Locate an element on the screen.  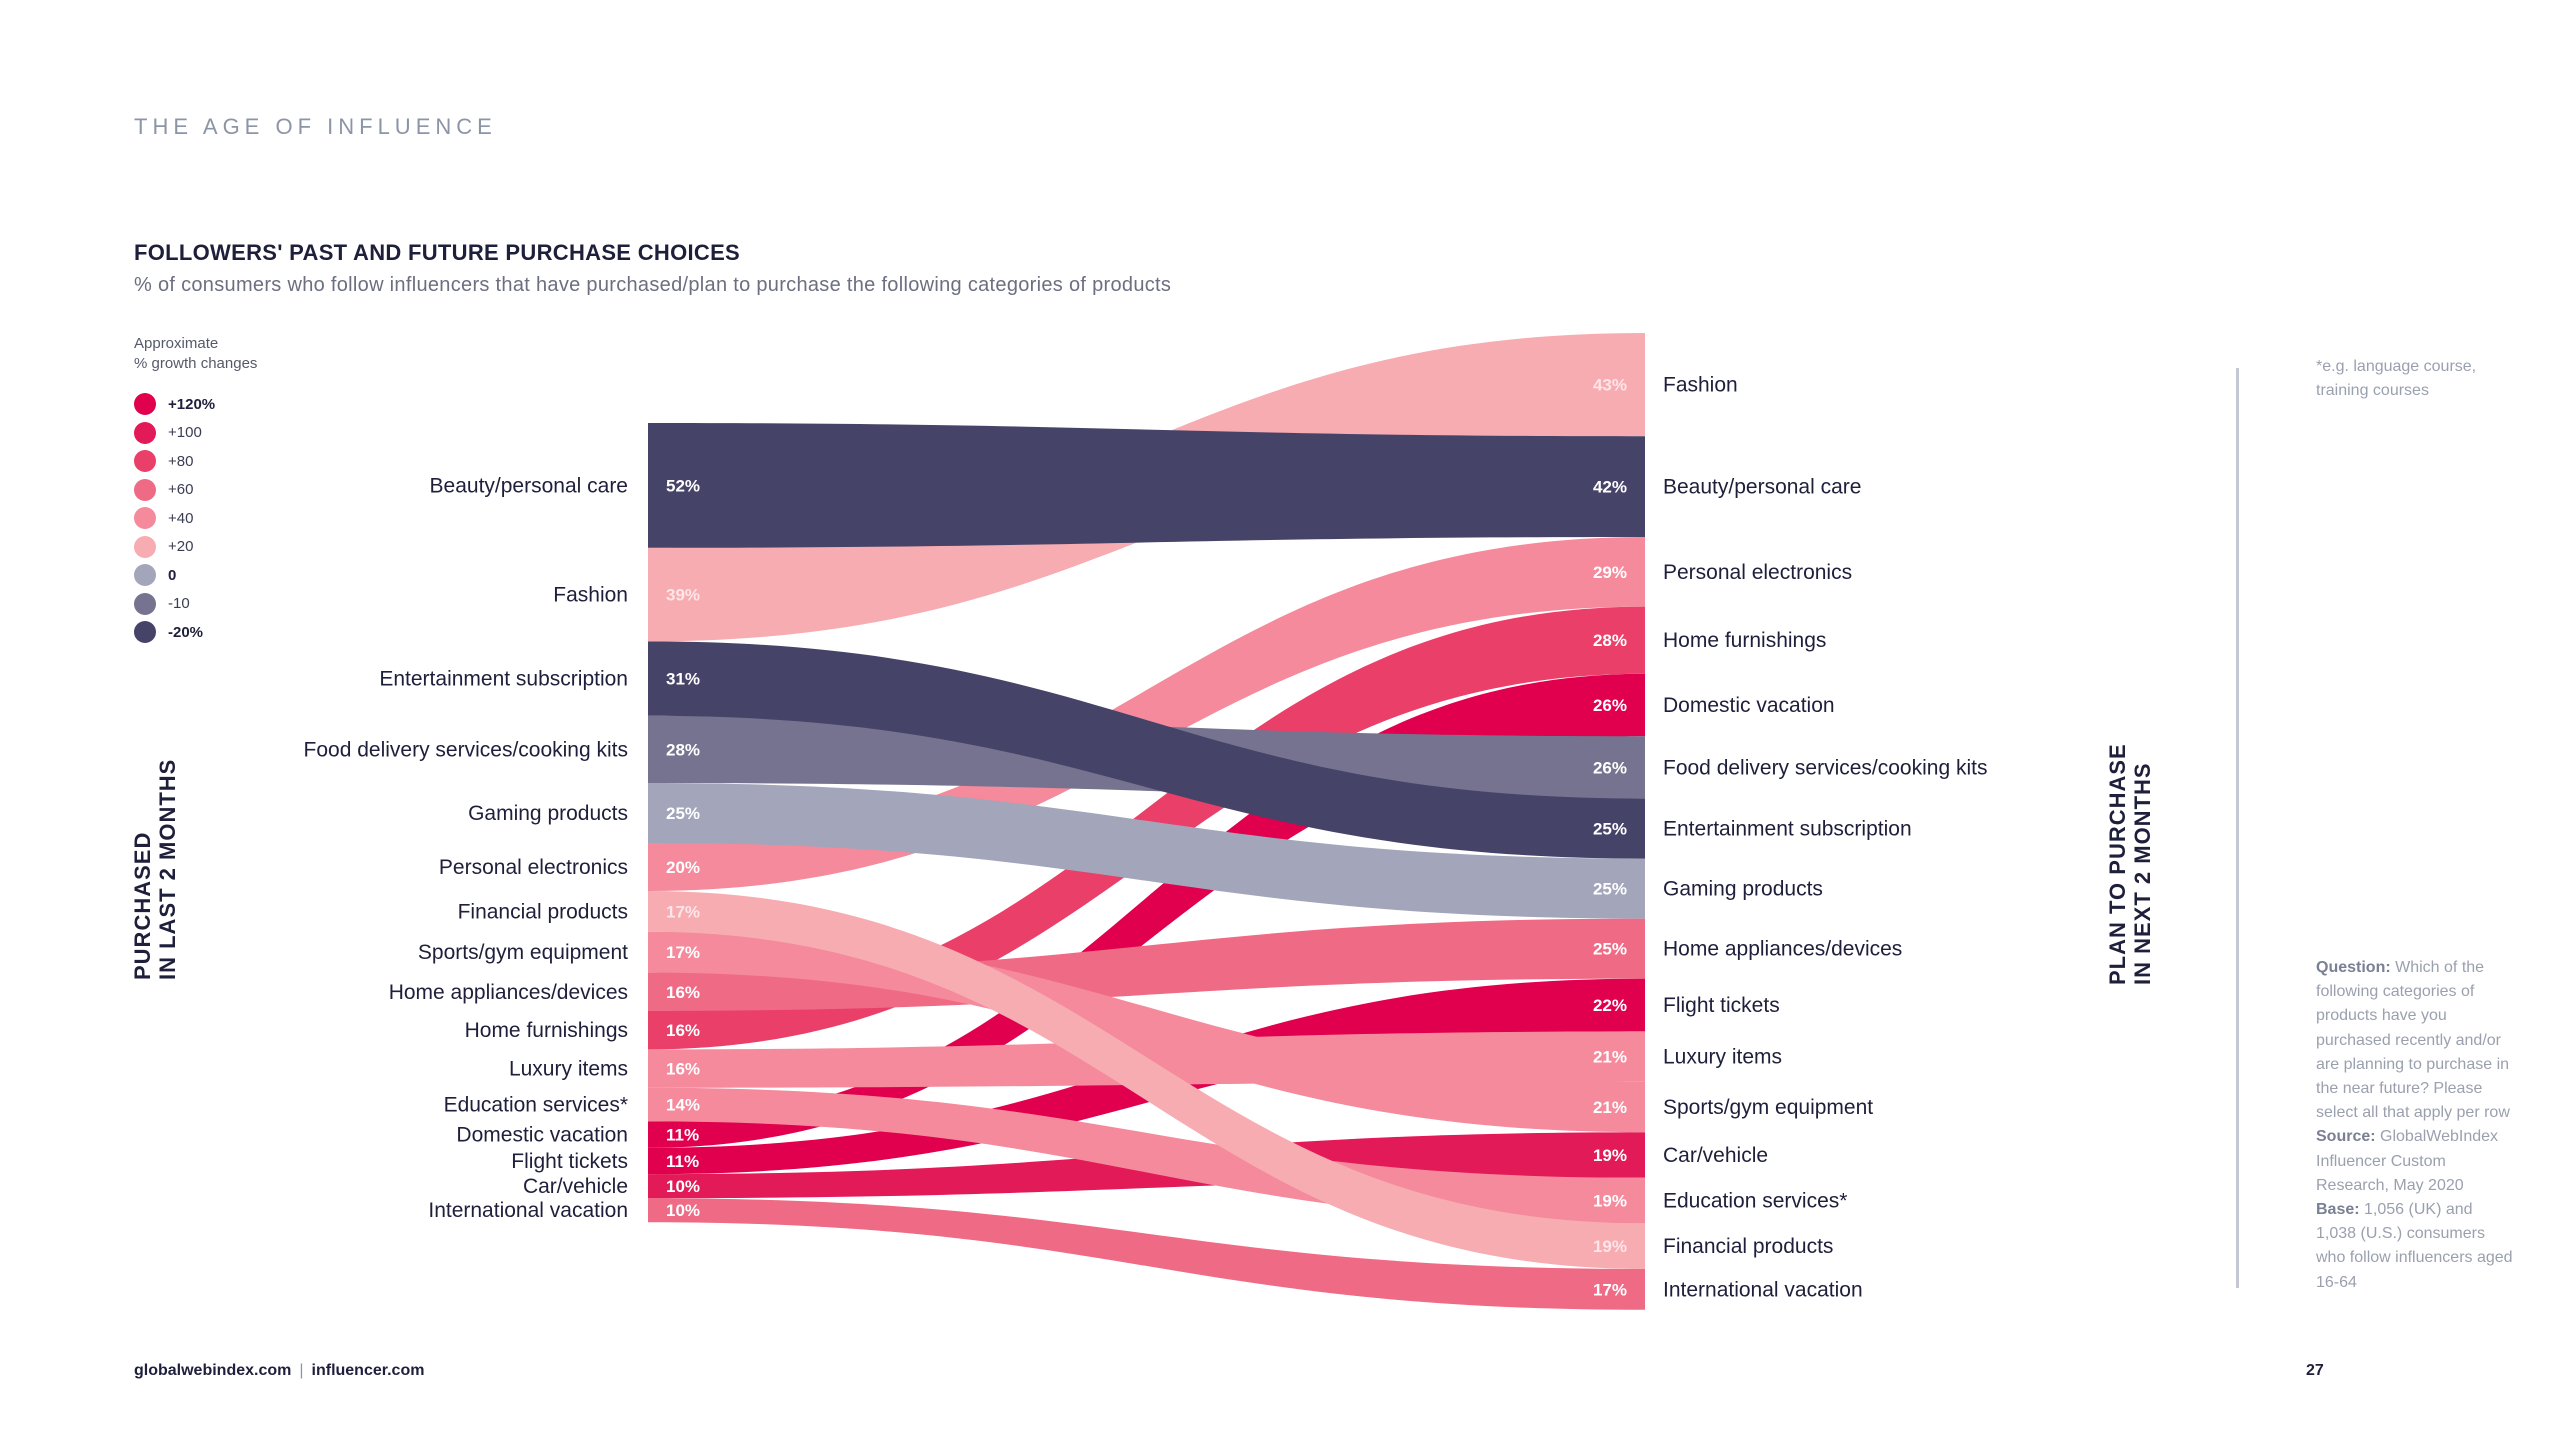
left-category-label: Beauty/personal care is located at coordinates (529, 485).